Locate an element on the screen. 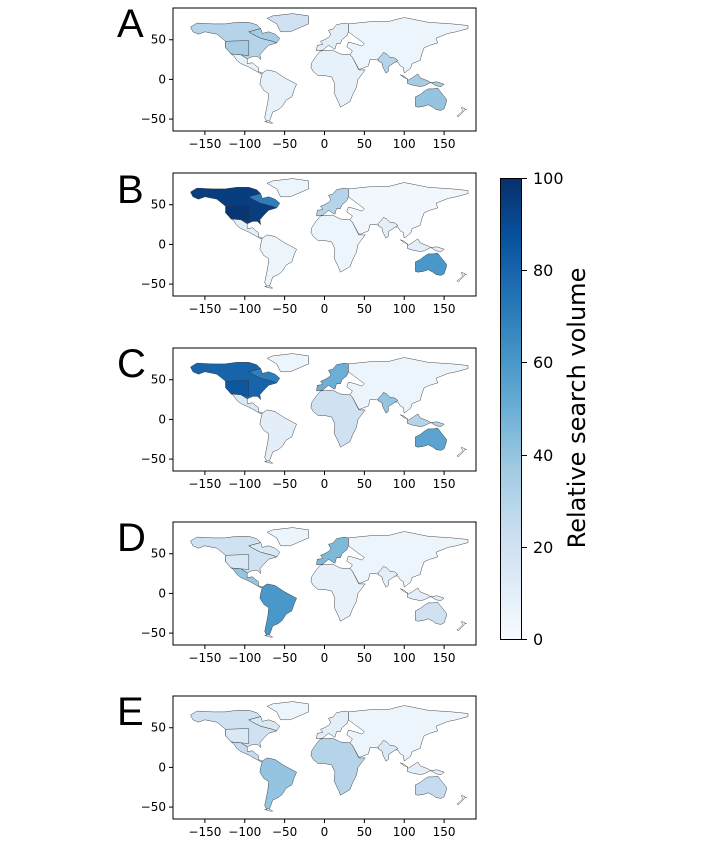 This screenshot has height=850, width=708. map-panel-e: −150 −100 −50 0 50 100 150 50 0 −50 is located at coordinates (309, 767).